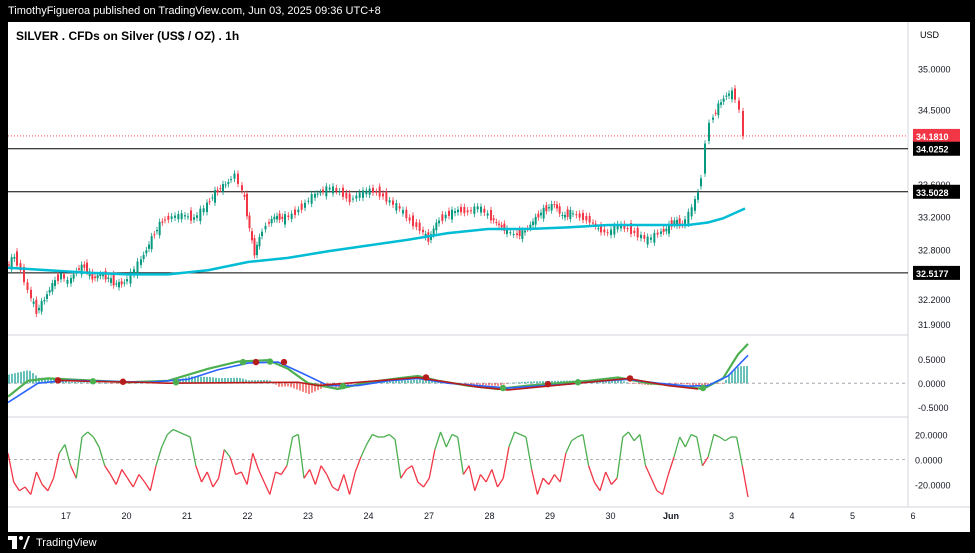  Describe the element at coordinates (368, 516) in the screenshot. I see `time-tick-label: 24` at that location.